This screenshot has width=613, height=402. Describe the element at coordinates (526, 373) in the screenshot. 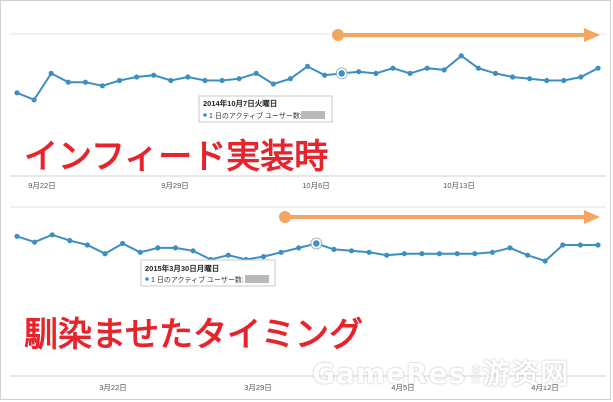

I see `watermark-cn: 游资网` at that location.